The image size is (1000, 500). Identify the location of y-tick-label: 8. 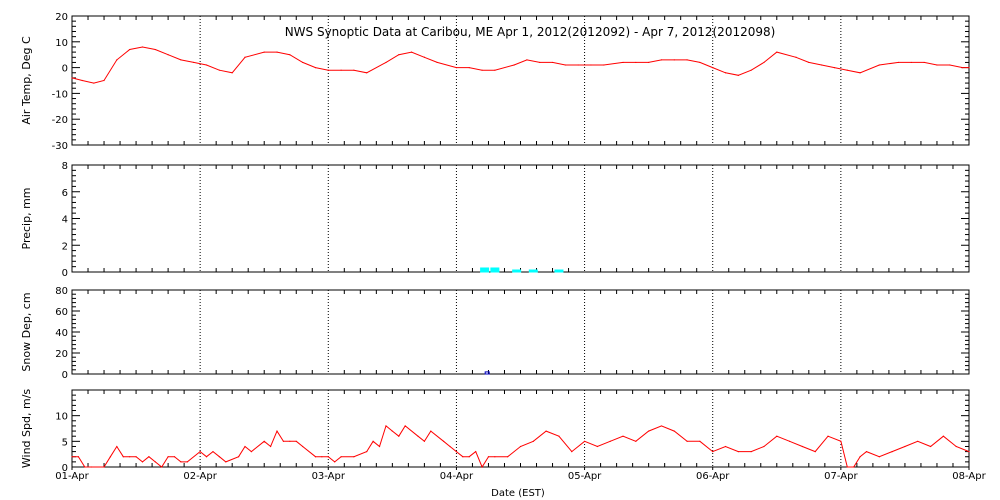
(65, 166).